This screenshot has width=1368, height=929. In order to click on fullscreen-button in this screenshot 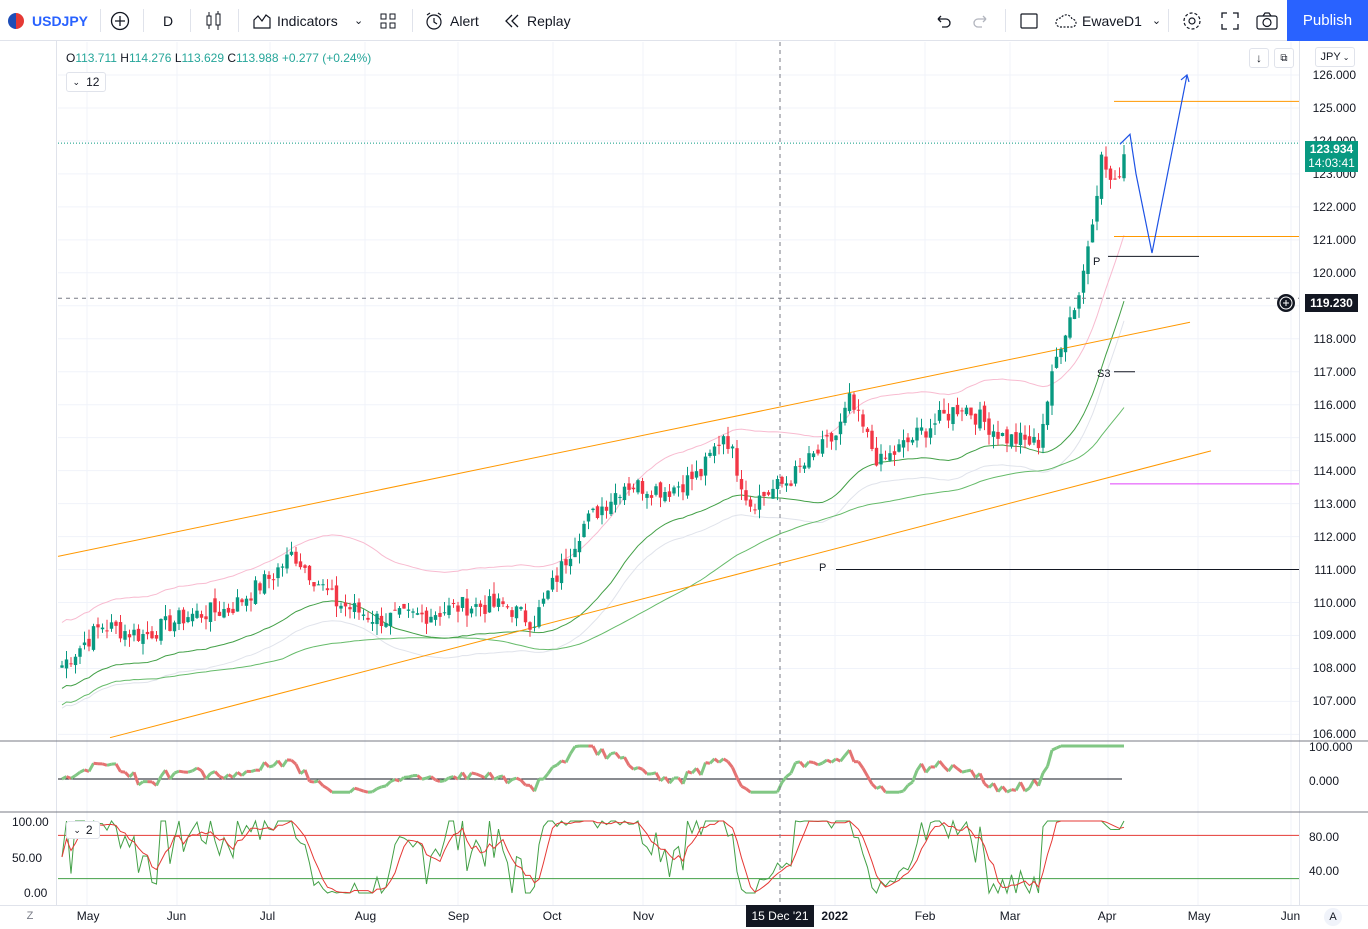, I will do `click(1230, 20)`.